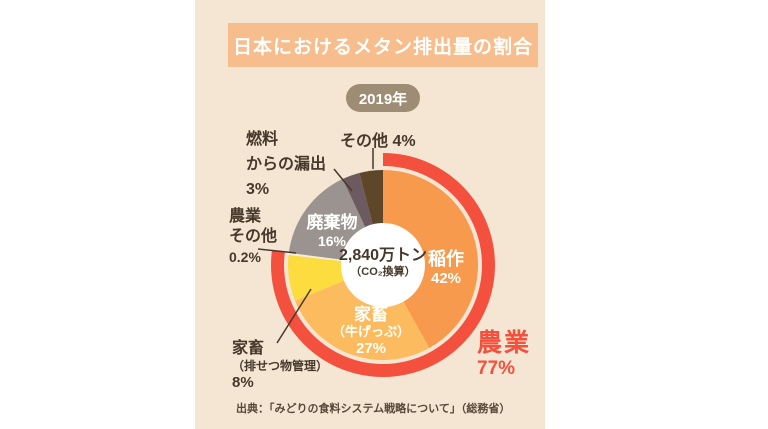 This screenshot has height=429, width=768. Describe the element at coordinates (373, 409) in the screenshot. I see `source-citation: 出典：「みどりの食料システム戦略について」（総務省）` at that location.